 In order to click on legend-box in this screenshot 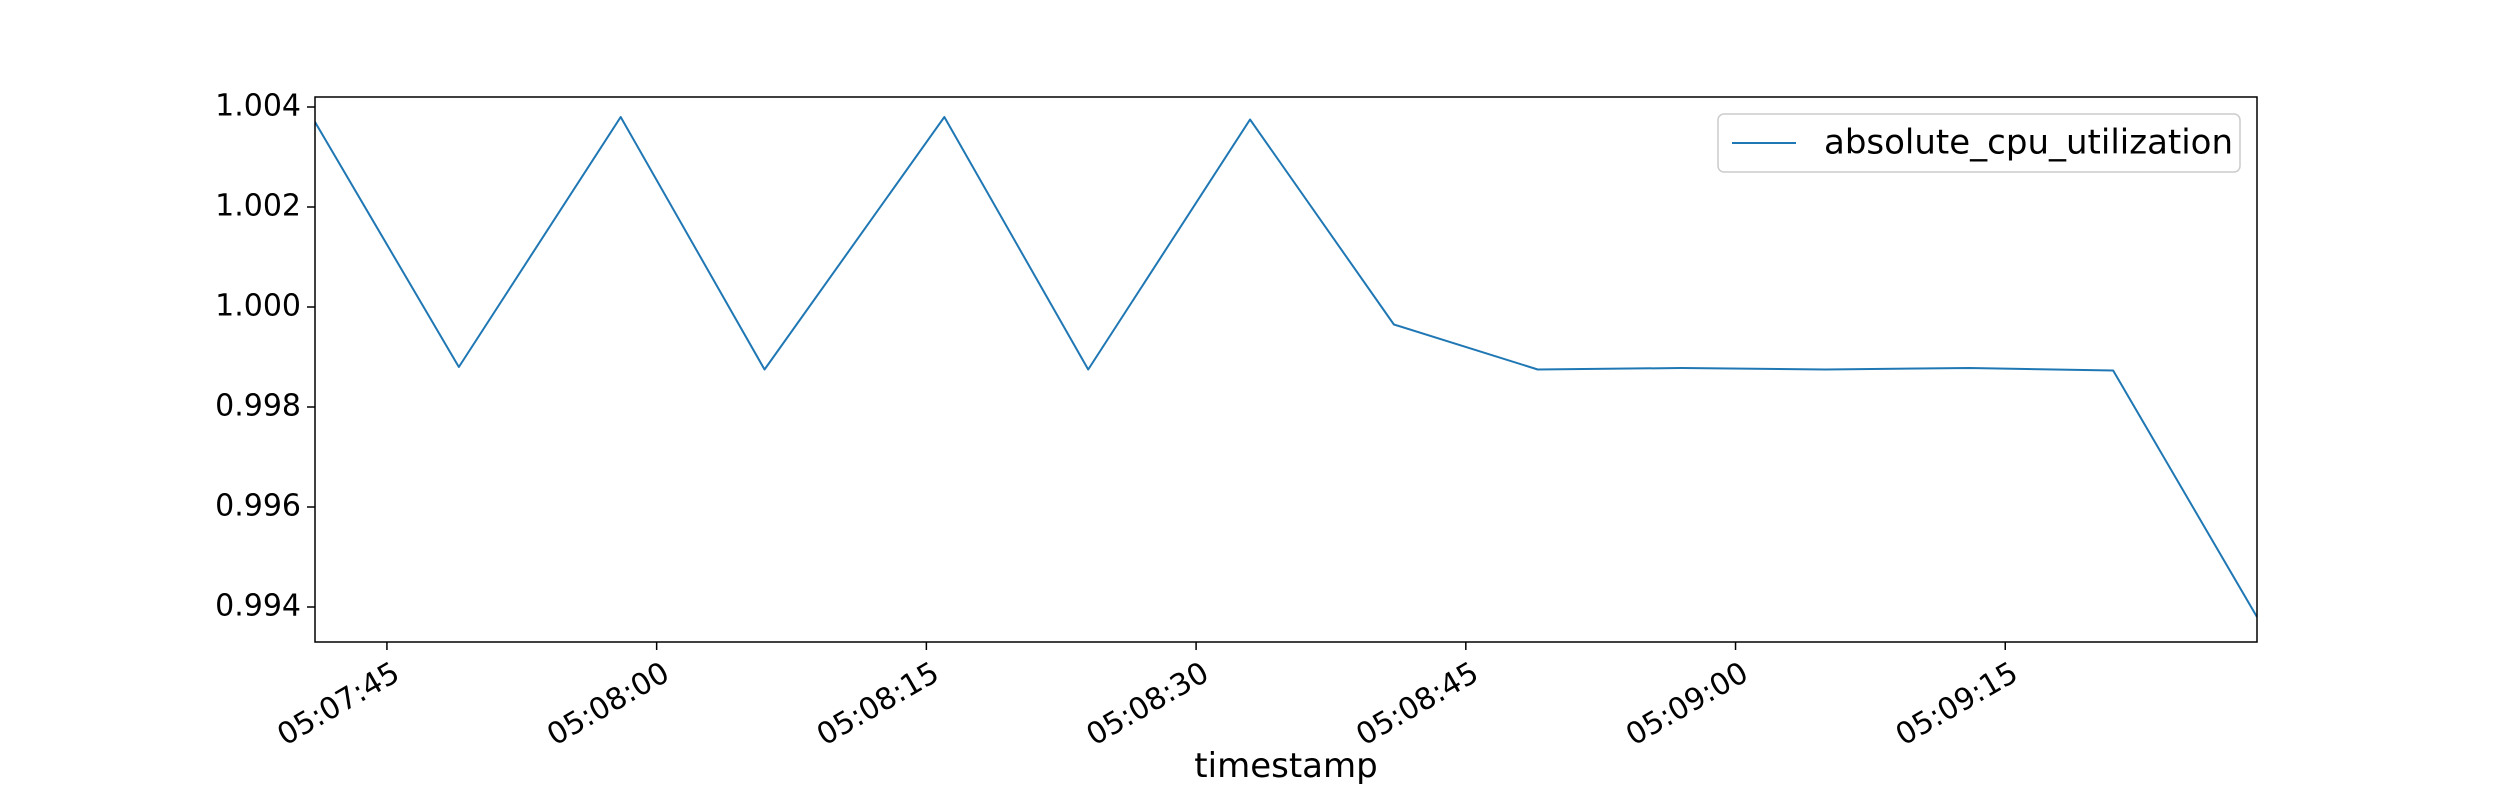, I will do `click(1979, 143)`.